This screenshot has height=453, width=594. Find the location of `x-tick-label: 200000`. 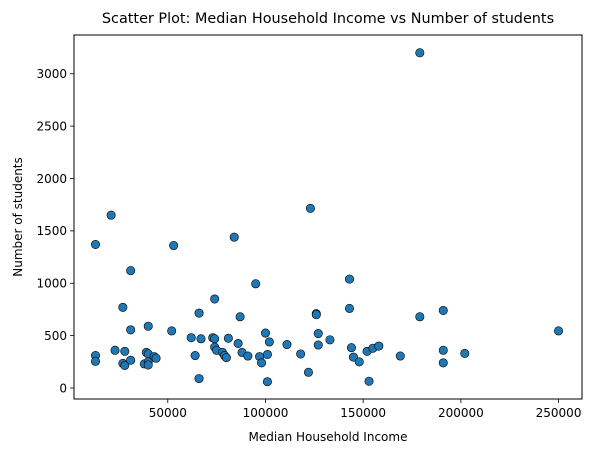

x-tick-label: 200000 is located at coordinates (461, 413).